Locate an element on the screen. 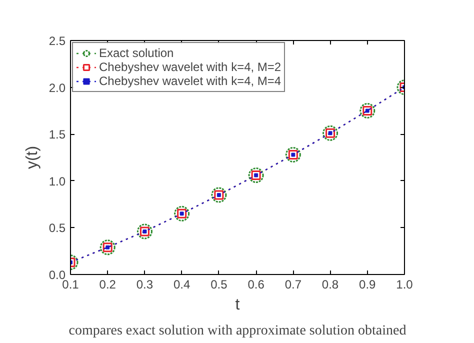  x-tick-label: 0.3 is located at coordinates (145, 285).